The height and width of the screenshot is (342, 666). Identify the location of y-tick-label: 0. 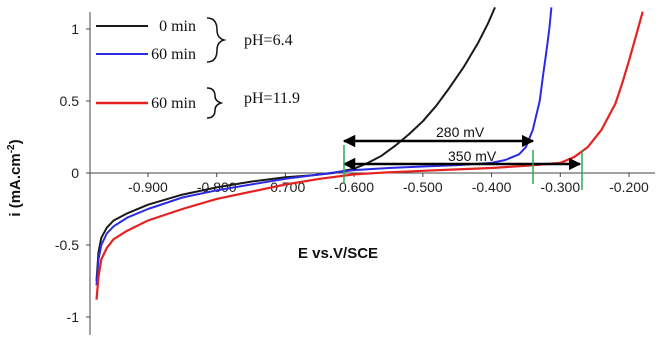
(75, 173).